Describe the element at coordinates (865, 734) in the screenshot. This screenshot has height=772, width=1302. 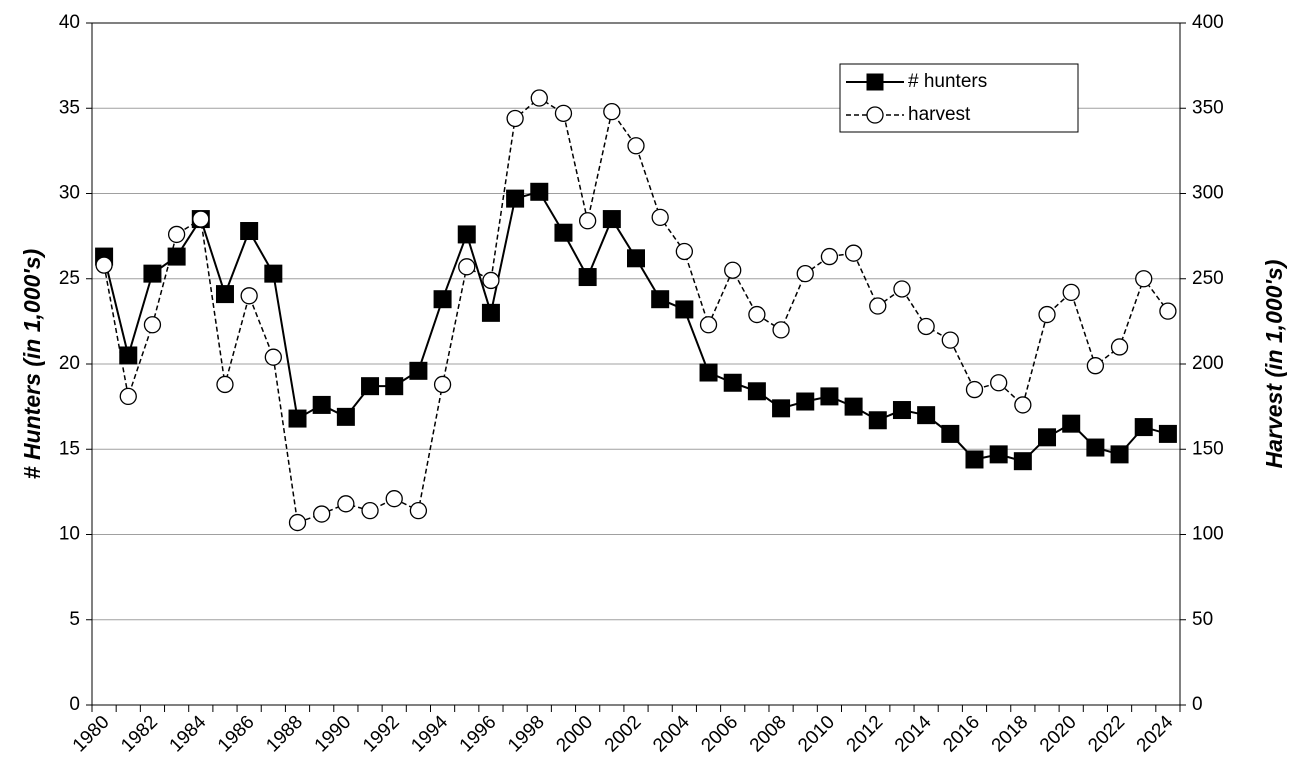
I see `x-tick-label: 2012` at that location.